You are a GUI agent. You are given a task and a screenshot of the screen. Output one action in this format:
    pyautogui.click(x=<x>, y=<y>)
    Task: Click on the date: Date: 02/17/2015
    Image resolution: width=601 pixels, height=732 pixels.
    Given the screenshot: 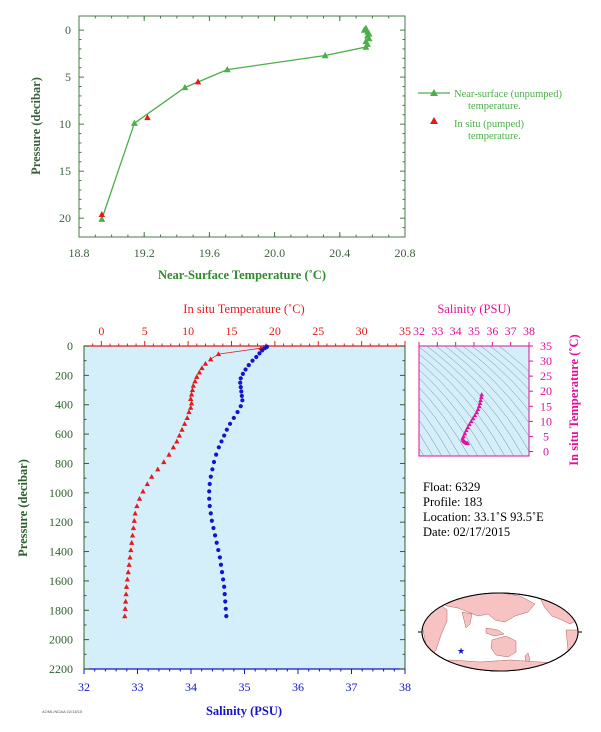 What is the action you would take?
    pyautogui.click(x=467, y=532)
    